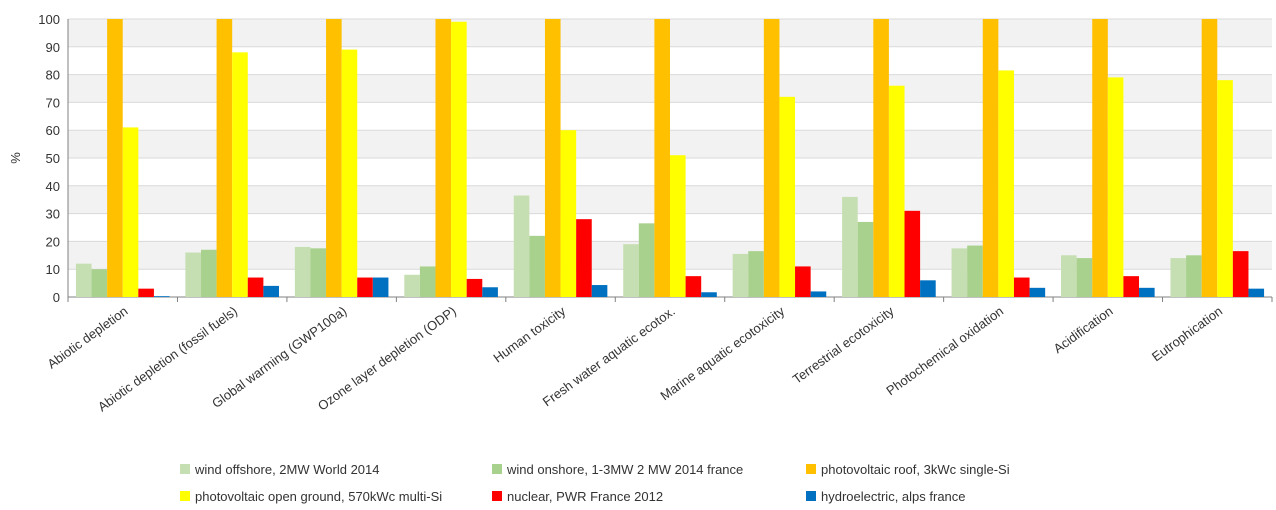  I want to click on y-tick-label: 50, so click(53, 158).